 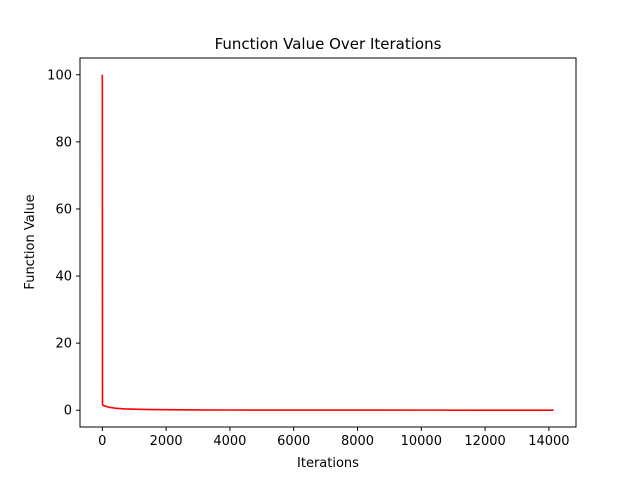 I want to click on y-tick-label: 20, so click(x=63, y=344).